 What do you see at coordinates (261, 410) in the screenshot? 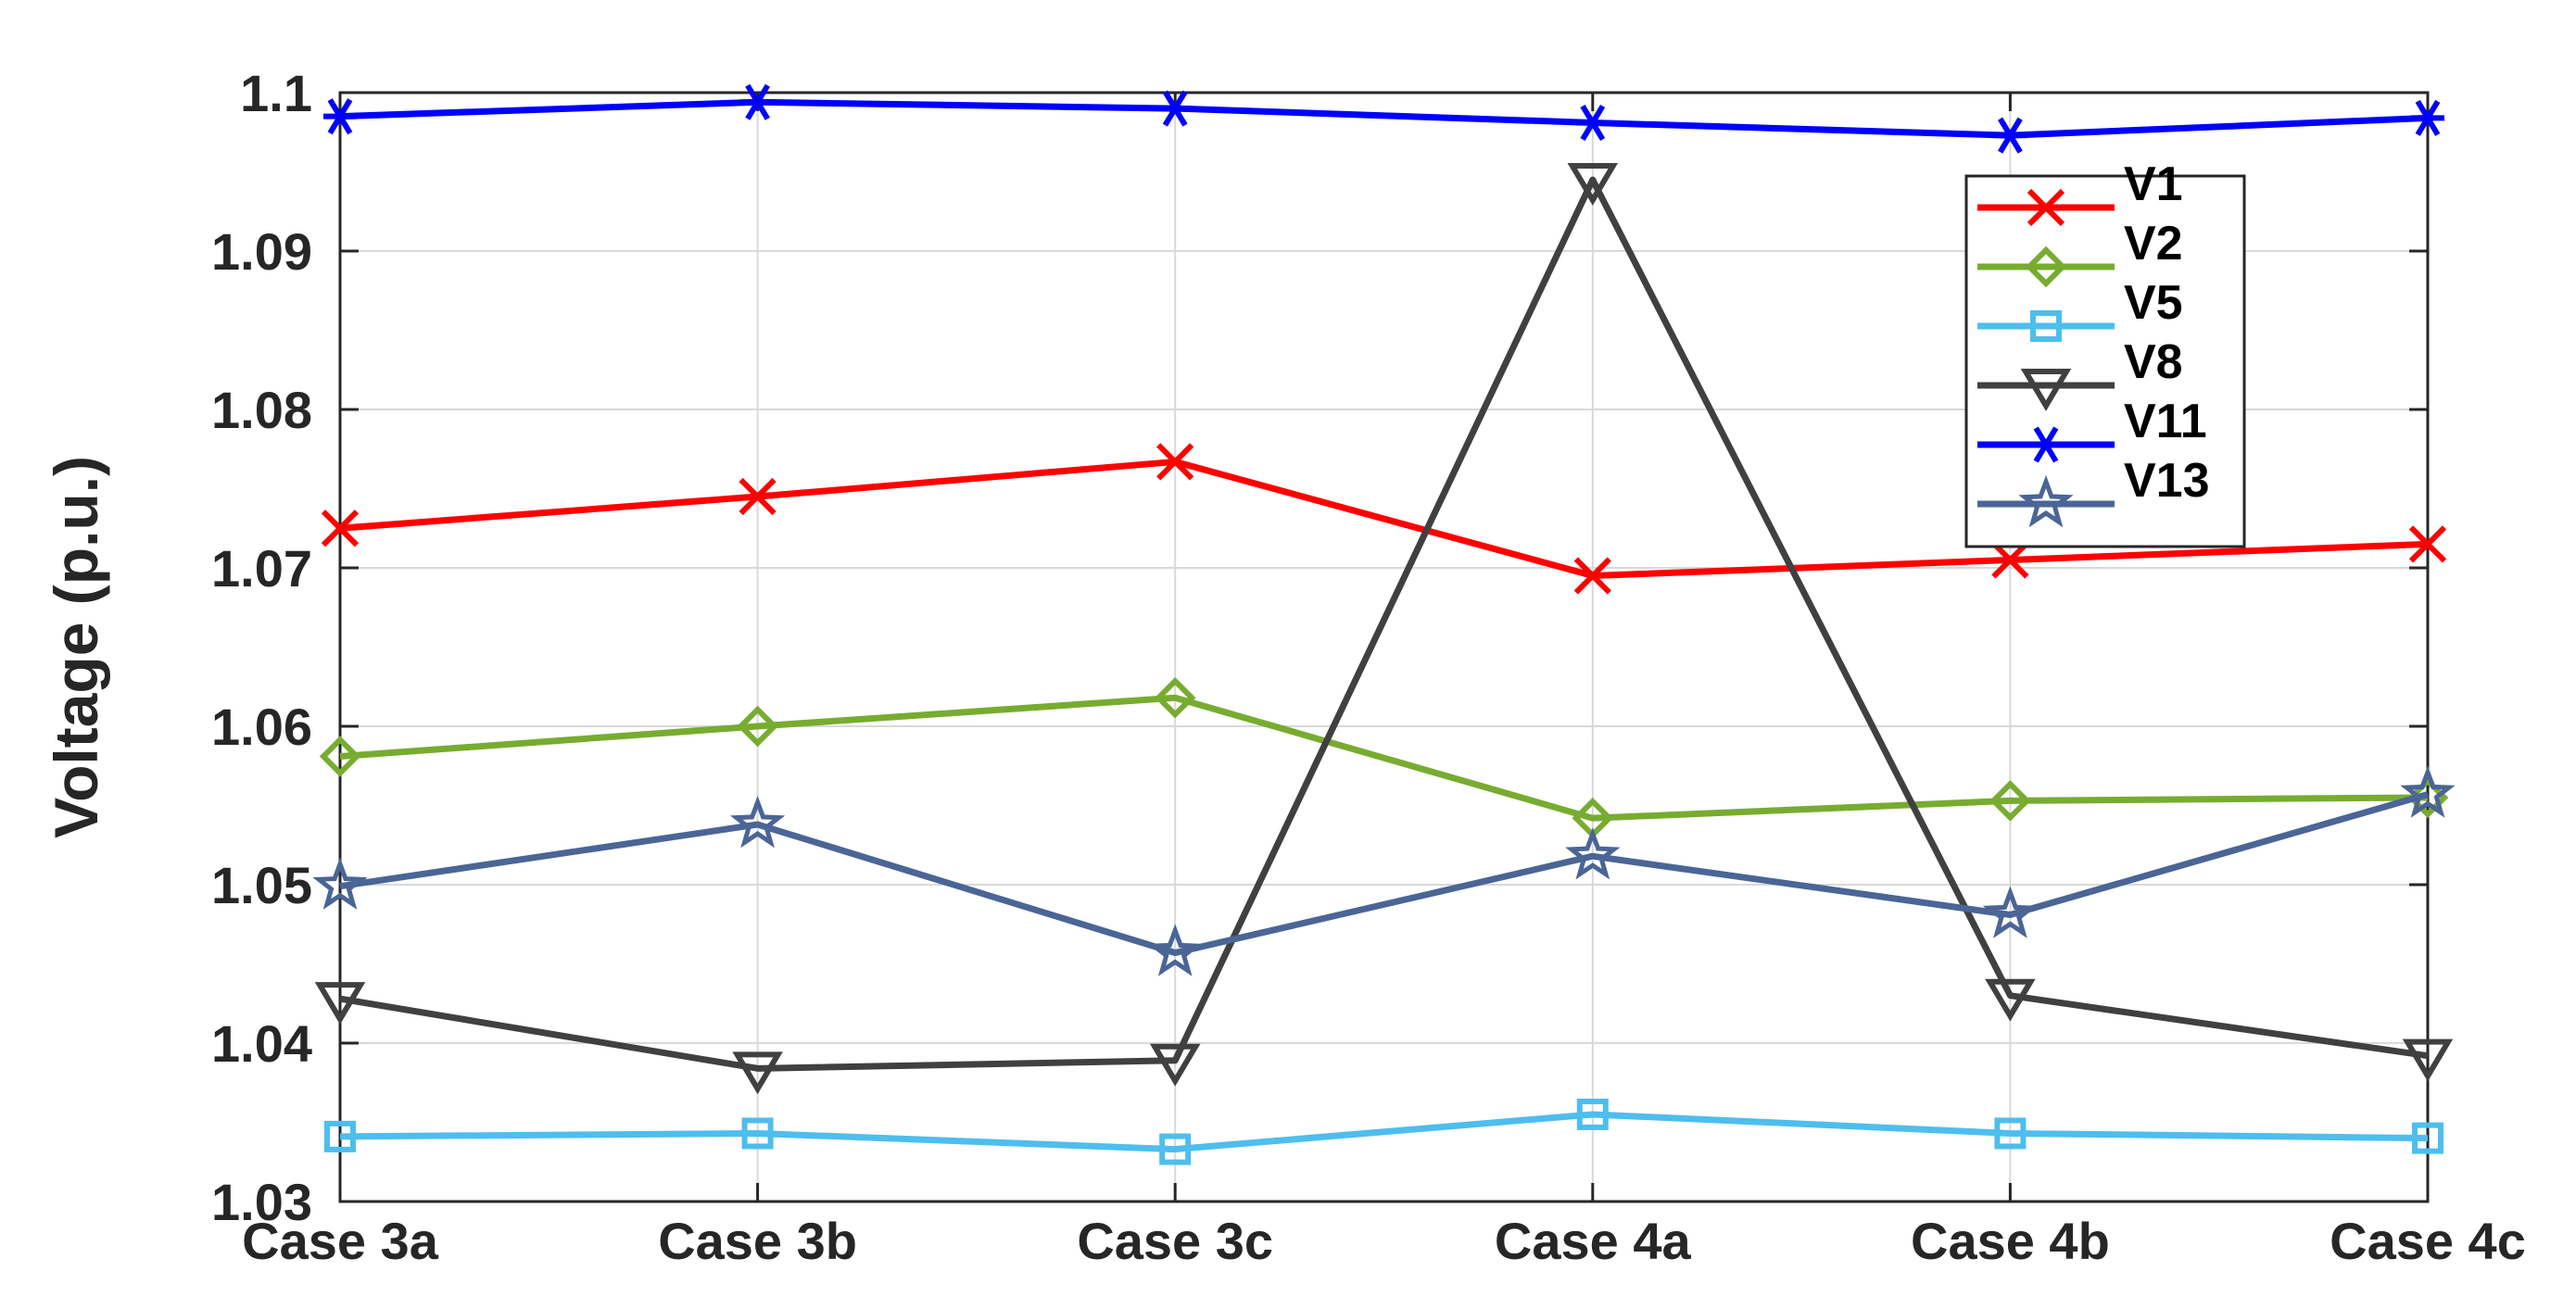
I see `y-tick-label: 1.08` at bounding box center [261, 410].